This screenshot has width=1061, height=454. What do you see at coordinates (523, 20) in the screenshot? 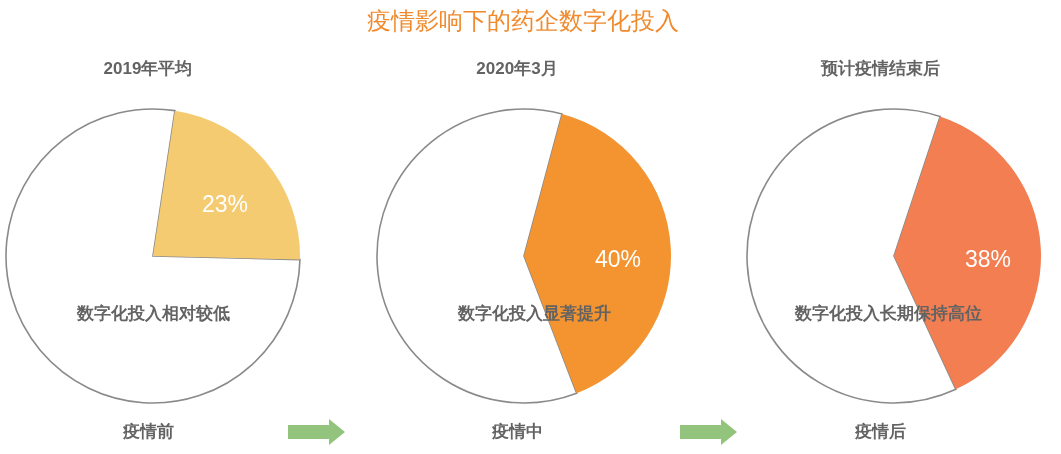
I see `text: 疫情影响下的药企数字化投入` at bounding box center [523, 20].